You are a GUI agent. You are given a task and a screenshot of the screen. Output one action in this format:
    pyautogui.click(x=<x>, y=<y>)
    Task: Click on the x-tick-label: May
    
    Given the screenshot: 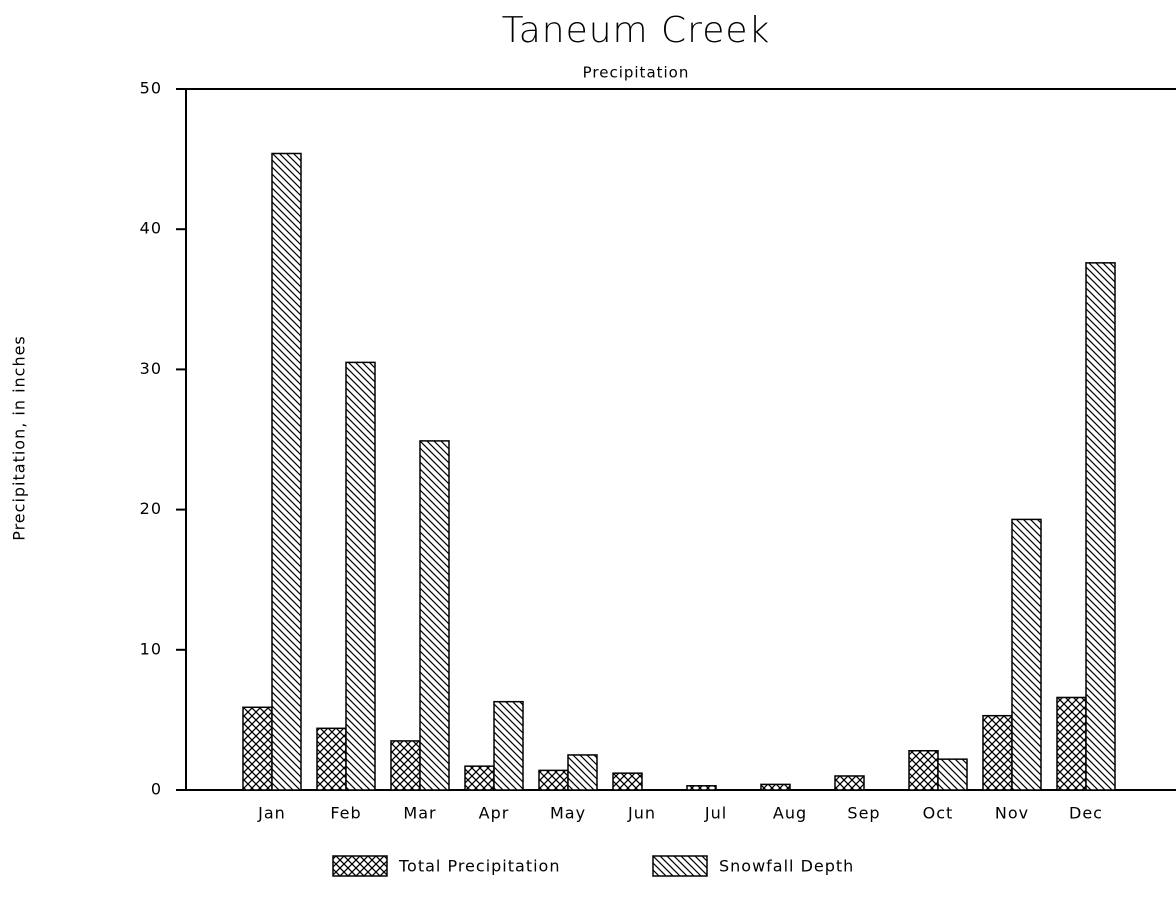 What is the action you would take?
    pyautogui.click(x=568, y=813)
    